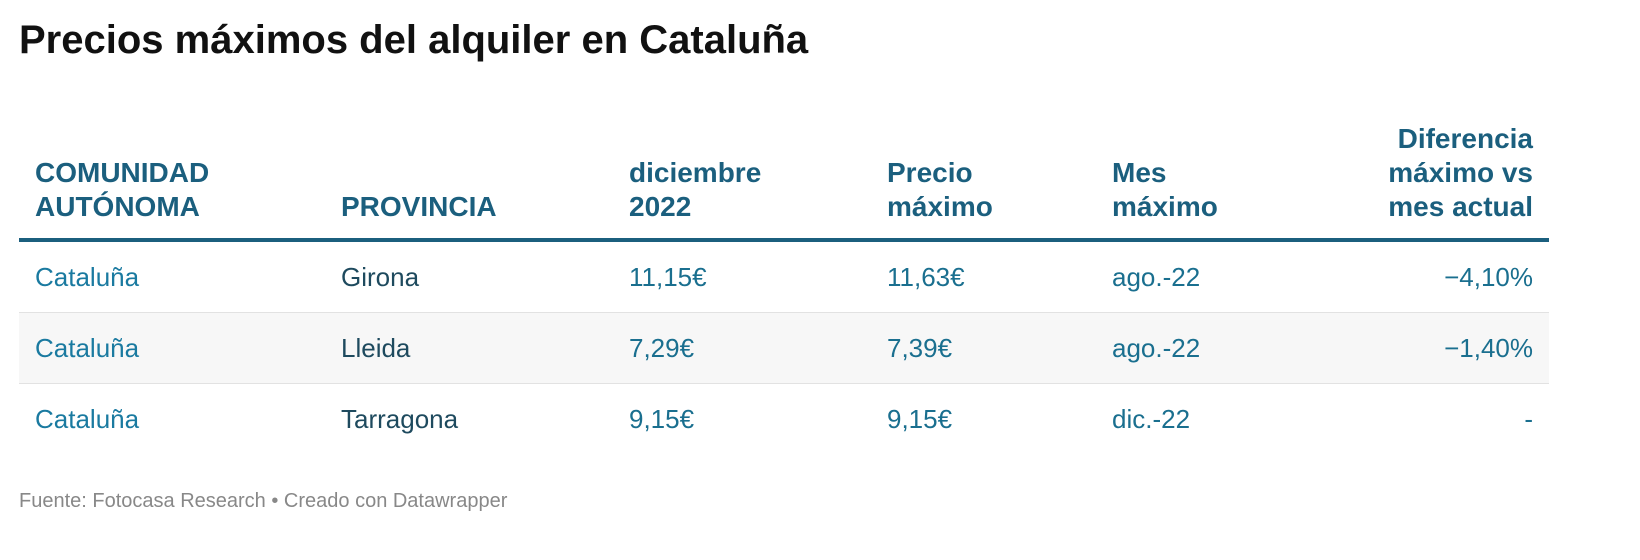 The image size is (1640, 560). What do you see at coordinates (469, 177) in the screenshot?
I see `column-header: PROVINCIA` at bounding box center [469, 177].